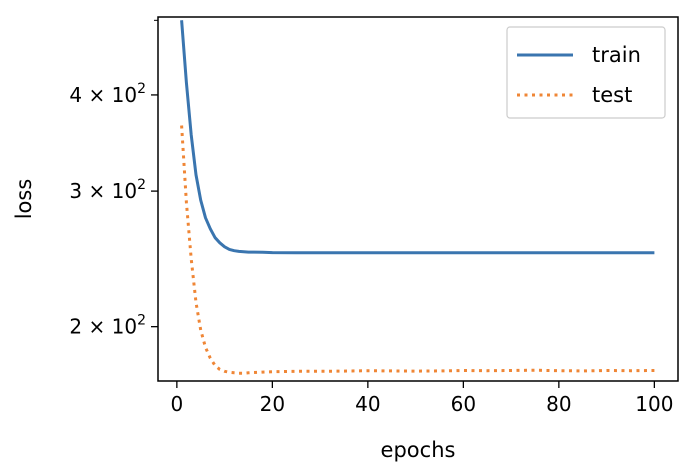  I want to click on x-tick-label: 100, so click(654, 404).